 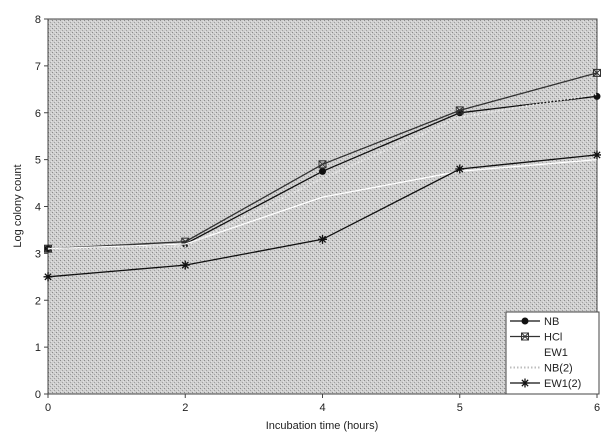 What do you see at coordinates (38, 67) in the screenshot?
I see `y-tick-label: 7` at bounding box center [38, 67].